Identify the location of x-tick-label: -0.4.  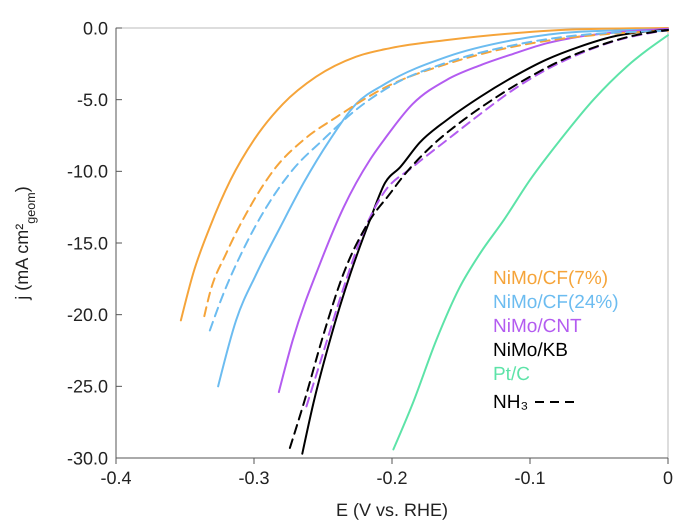
(116, 478).